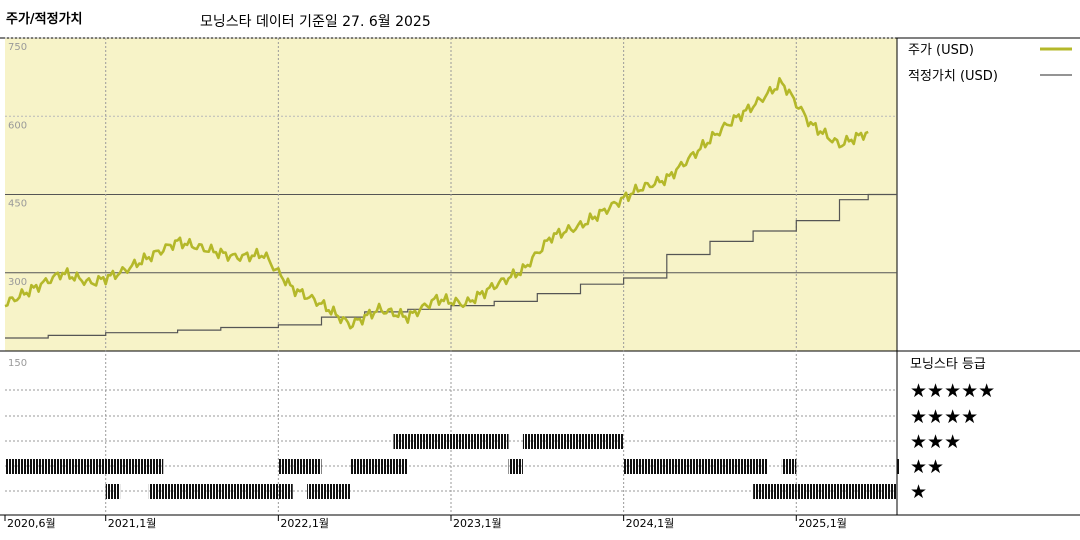 This screenshot has height=540, width=1080. I want to click on rating-row-label: ★★★★, so click(944, 417).